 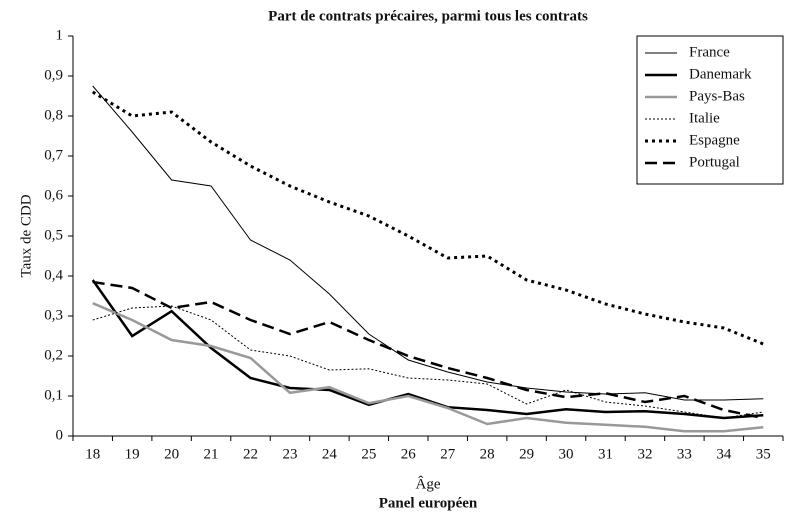 What do you see at coordinates (487, 454) in the screenshot?
I see `x-tick-label: 28` at bounding box center [487, 454].